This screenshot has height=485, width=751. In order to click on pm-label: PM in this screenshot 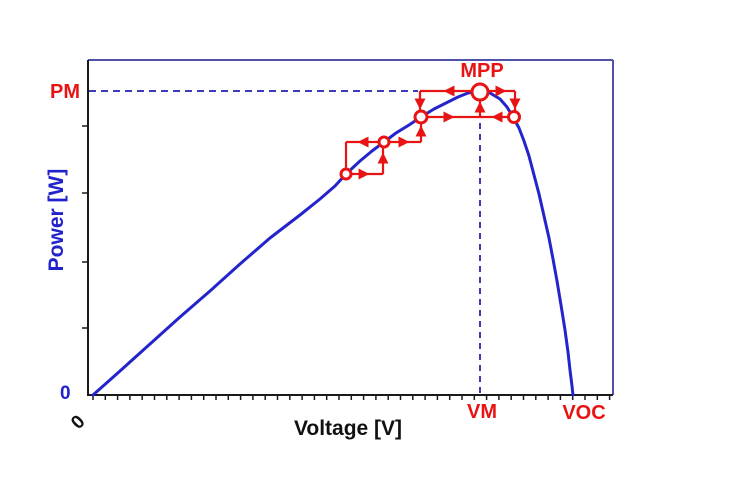, I will do `click(65, 92)`.